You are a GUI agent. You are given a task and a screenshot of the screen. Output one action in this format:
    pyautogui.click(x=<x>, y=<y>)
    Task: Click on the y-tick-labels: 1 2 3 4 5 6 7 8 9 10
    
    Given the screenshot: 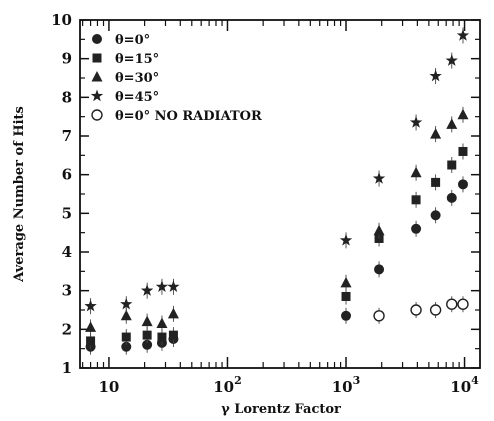 What is the action you would take?
    pyautogui.click(x=61, y=194)
    